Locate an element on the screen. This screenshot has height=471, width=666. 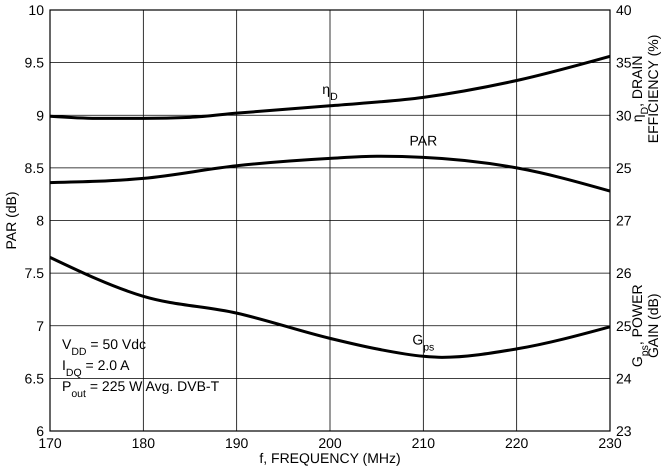
y-tick-label: 7.5 is located at coordinates (34, 273).